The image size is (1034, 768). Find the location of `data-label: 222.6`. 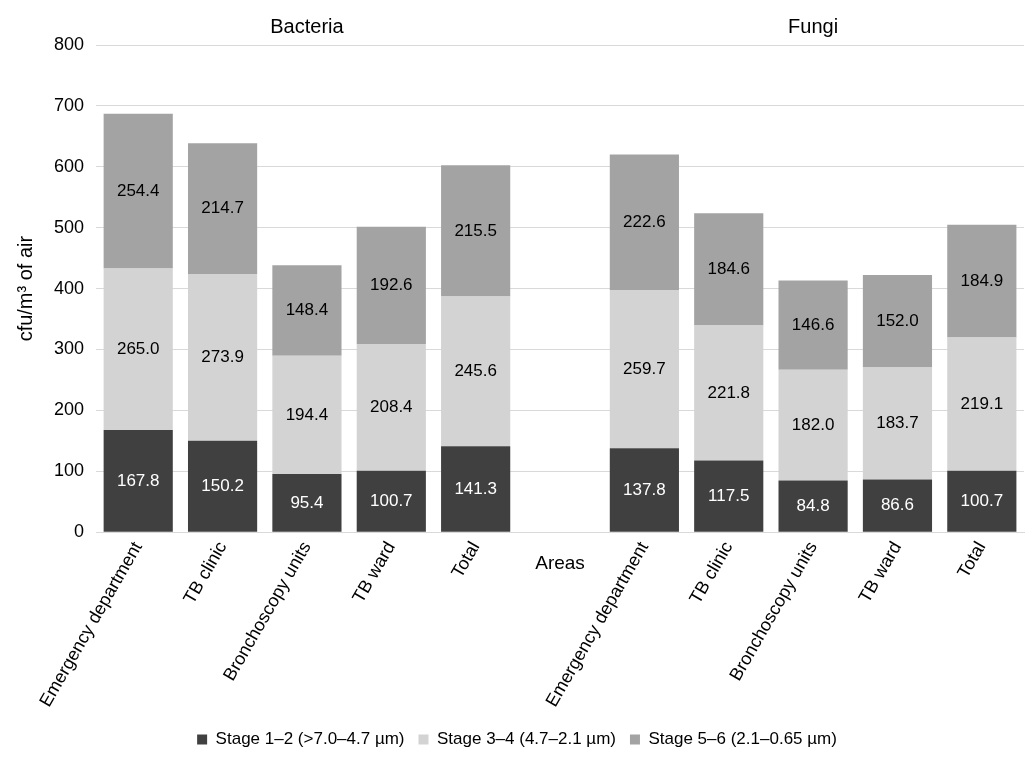

data-label: 222.6 is located at coordinates (644, 222).